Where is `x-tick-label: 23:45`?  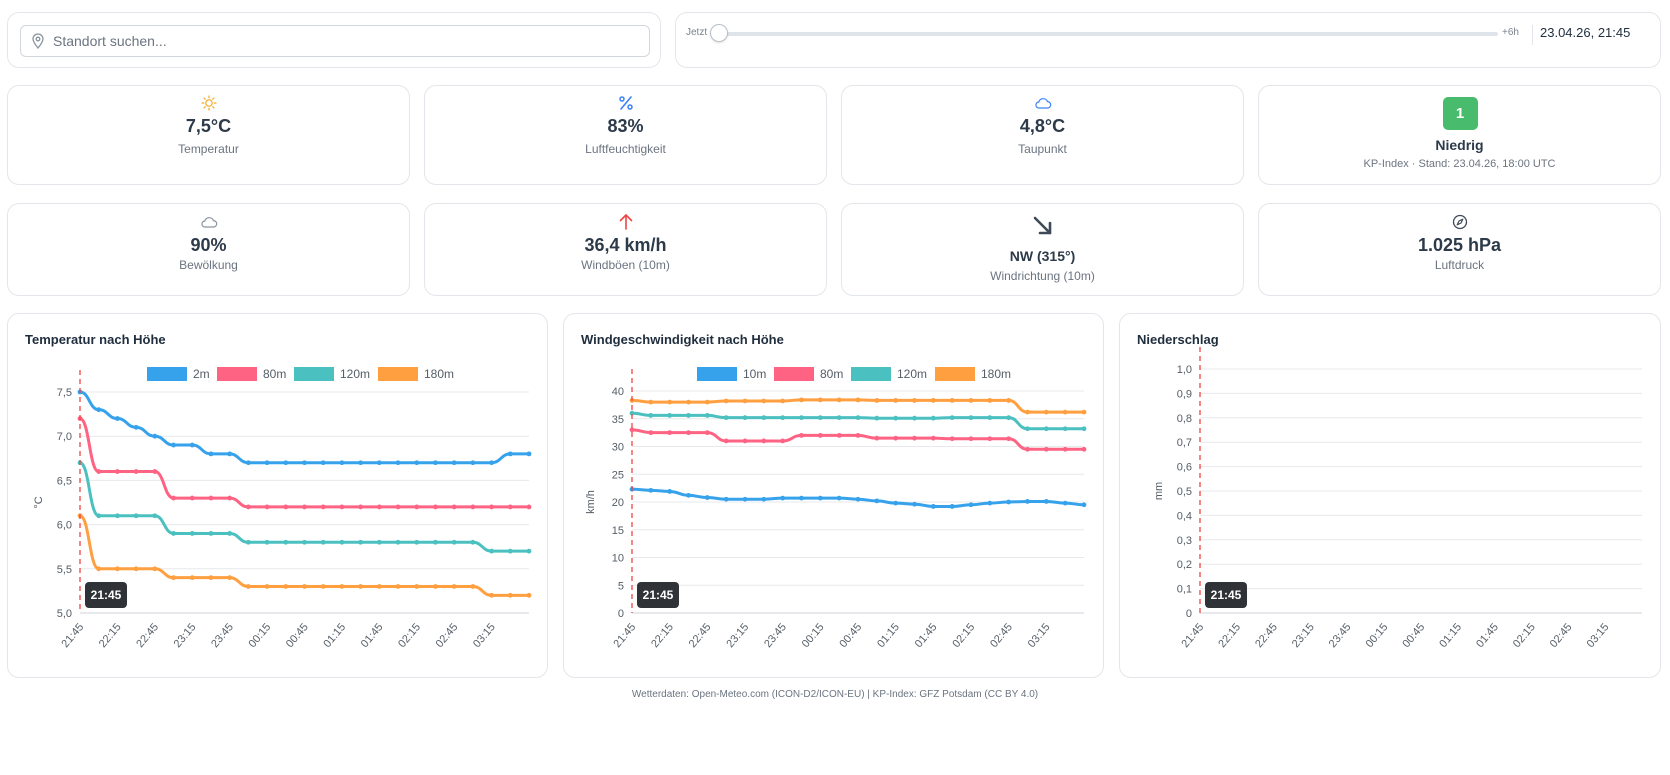
x-tick-label: 23:45 is located at coordinates (222, 635).